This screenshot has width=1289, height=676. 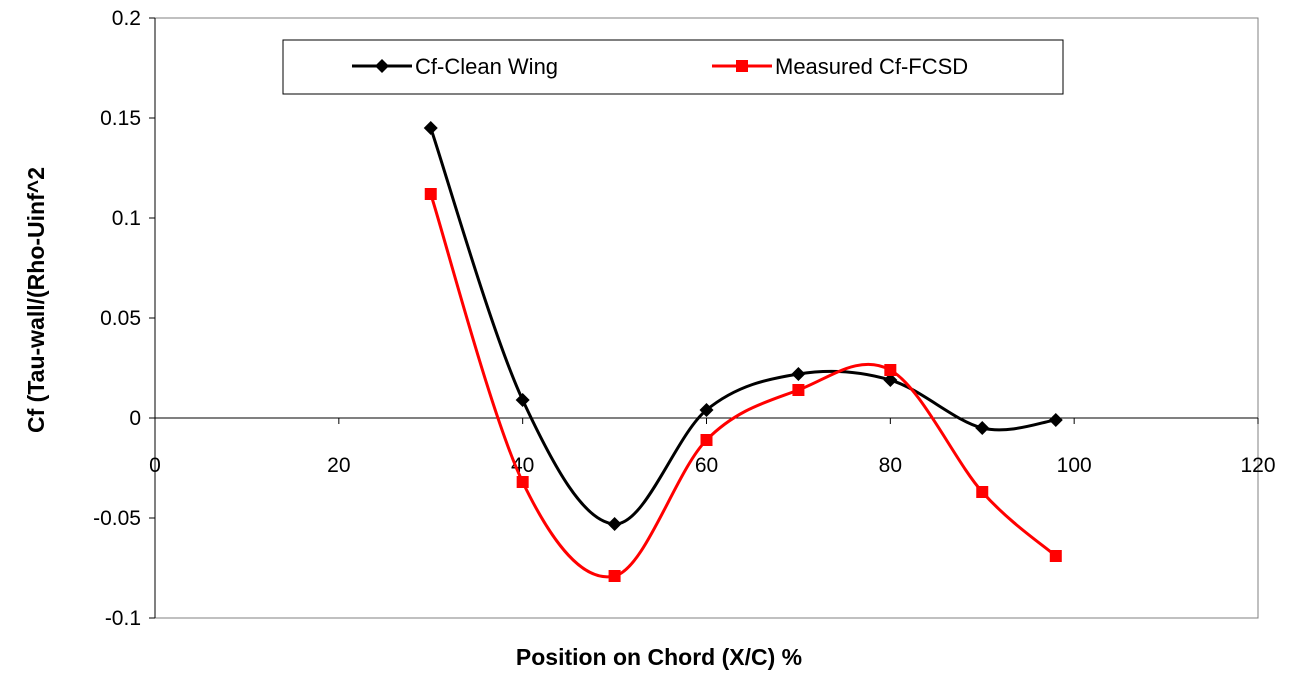 What do you see at coordinates (123, 618) in the screenshot?
I see `y-tick-label: -0.1` at bounding box center [123, 618].